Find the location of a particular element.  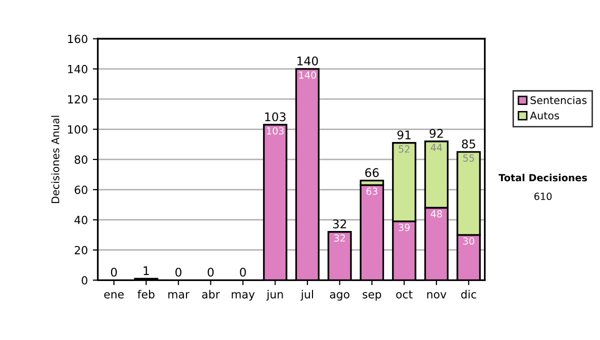

y-axis-title: Decisiones Anual is located at coordinates (55, 159).